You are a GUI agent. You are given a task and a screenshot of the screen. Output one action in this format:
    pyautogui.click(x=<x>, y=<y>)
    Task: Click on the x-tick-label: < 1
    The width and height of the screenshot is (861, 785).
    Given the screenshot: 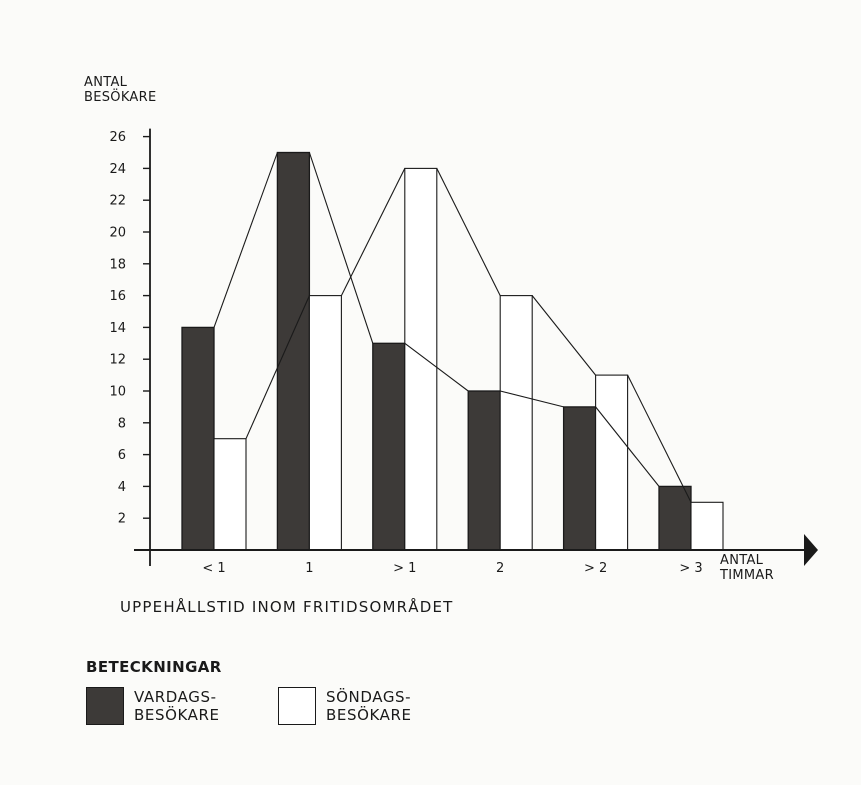 What is the action you would take?
    pyautogui.click(x=213, y=568)
    